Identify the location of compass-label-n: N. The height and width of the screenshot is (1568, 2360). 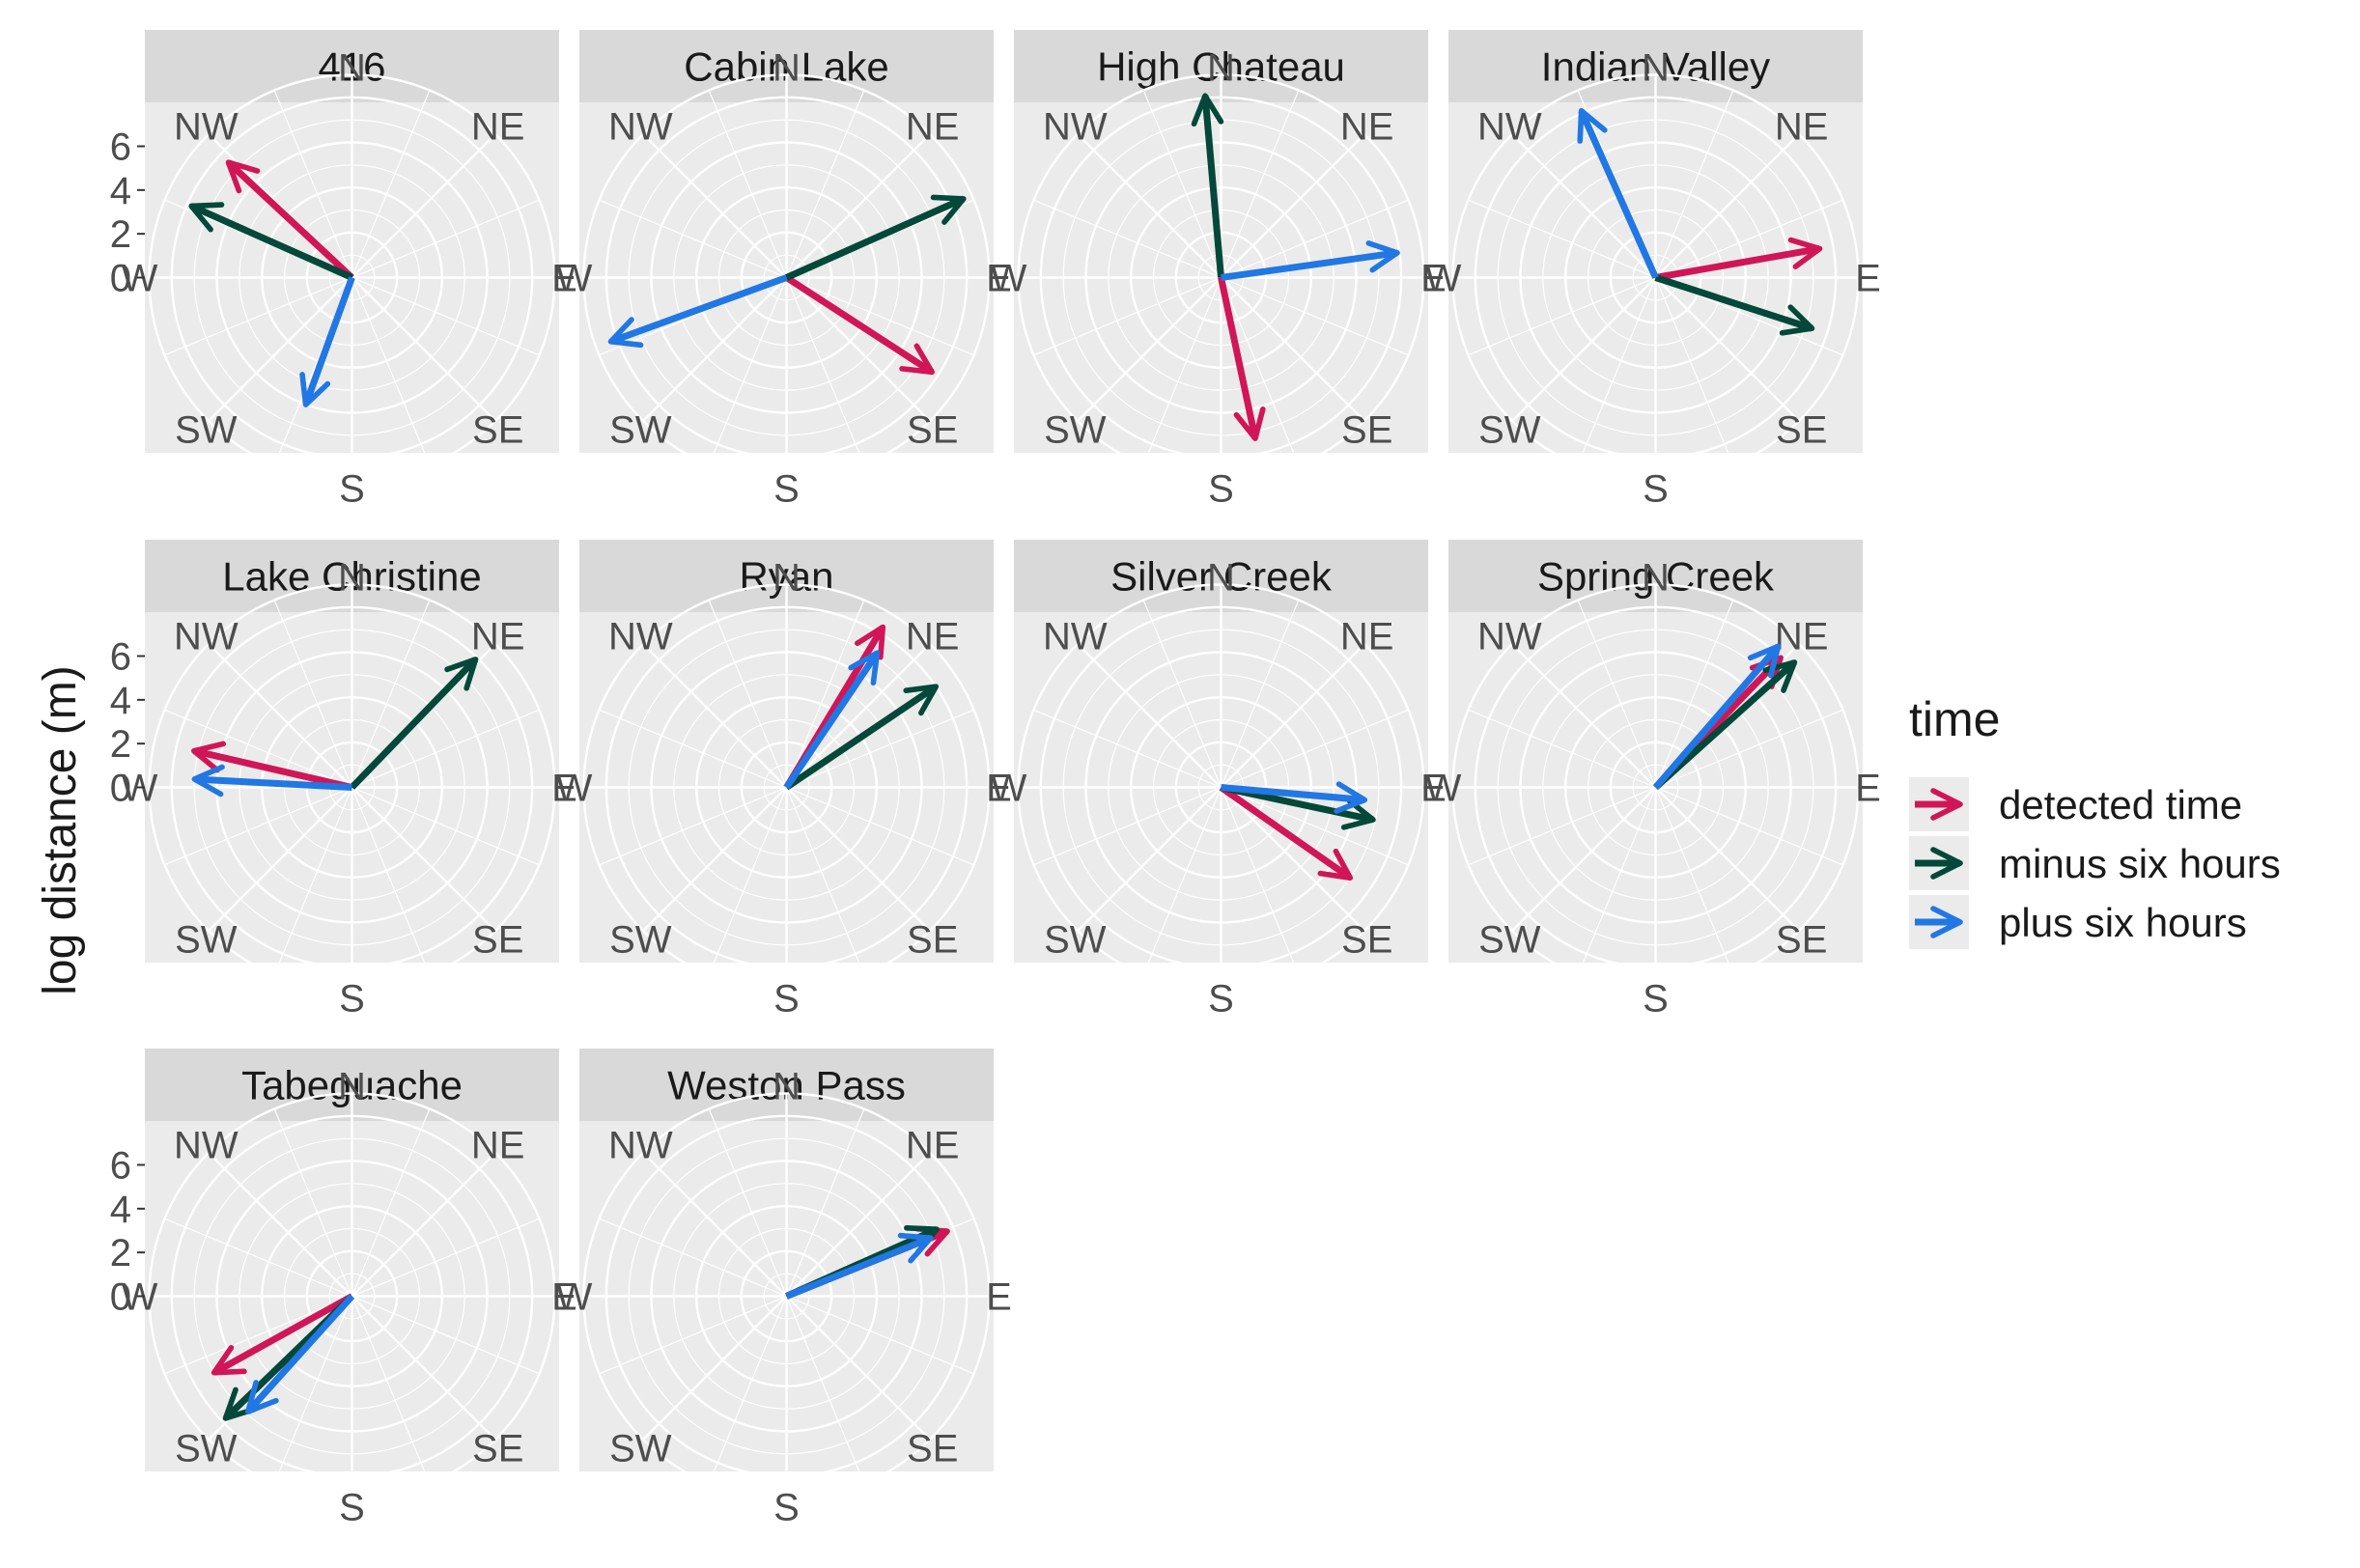
(1221, 69).